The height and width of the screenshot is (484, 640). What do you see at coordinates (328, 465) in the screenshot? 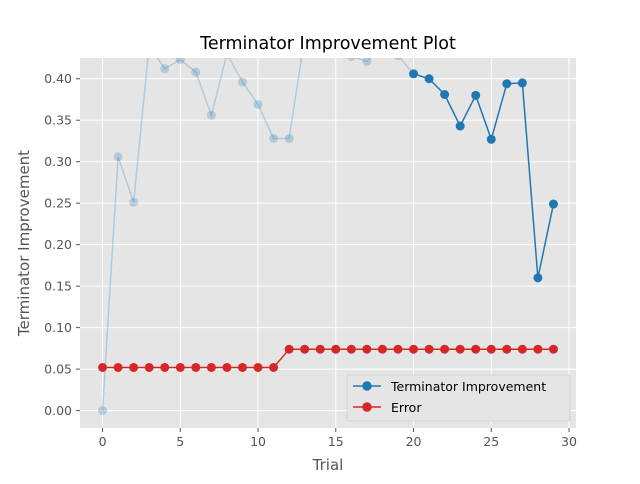
I see `x-axis-label: Trial` at bounding box center [328, 465].